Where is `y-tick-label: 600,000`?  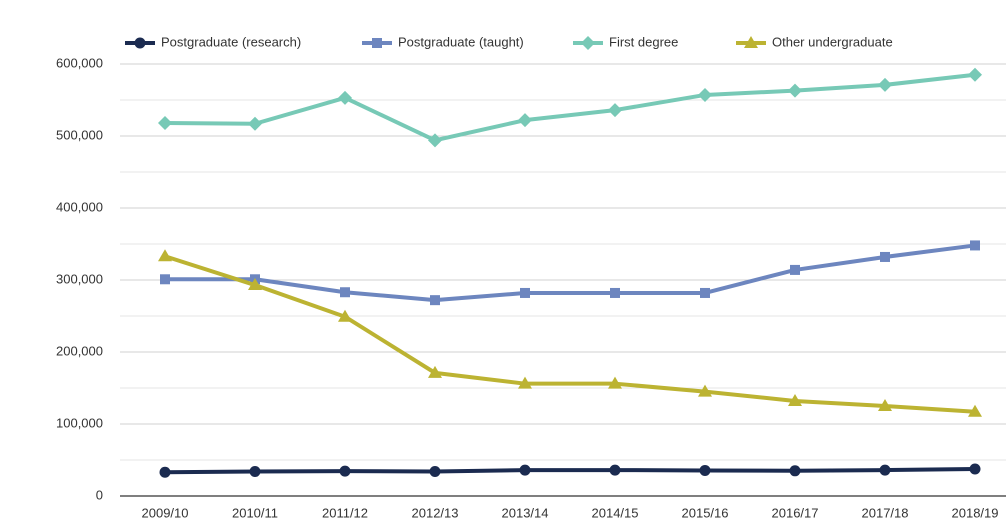 y-tick-label: 600,000 is located at coordinates (79, 62).